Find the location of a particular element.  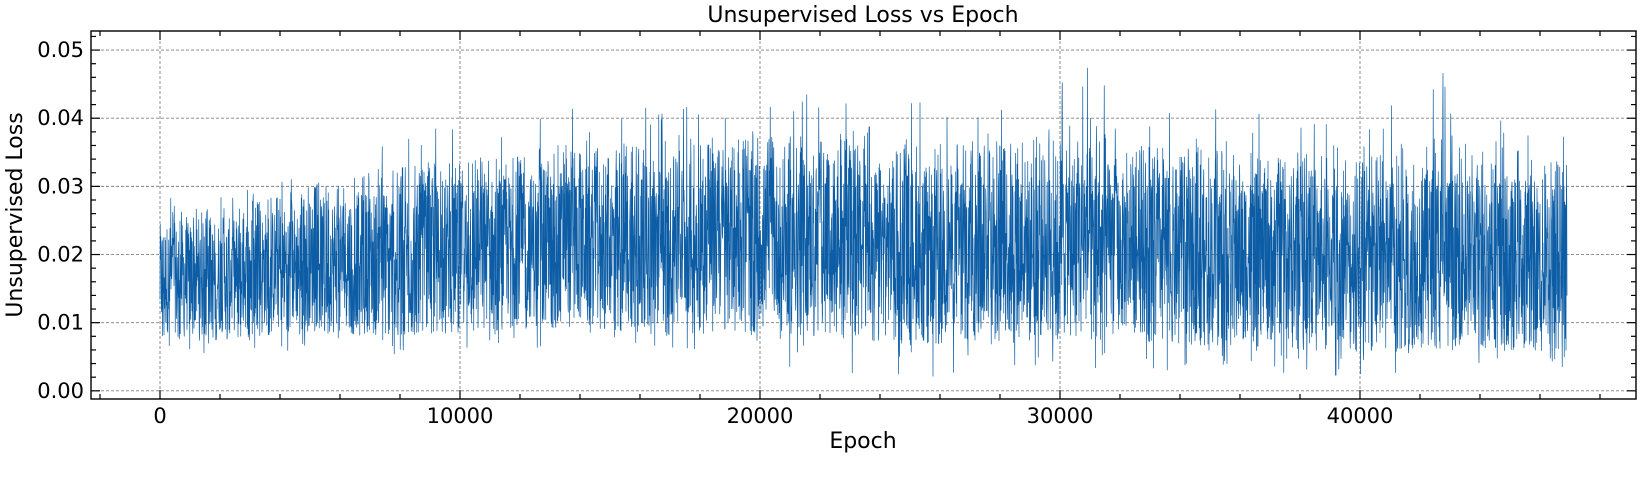

y-tick-labels: 0.00 0.01 0.02 0.03 0.04 0.05 is located at coordinates (60, 220).